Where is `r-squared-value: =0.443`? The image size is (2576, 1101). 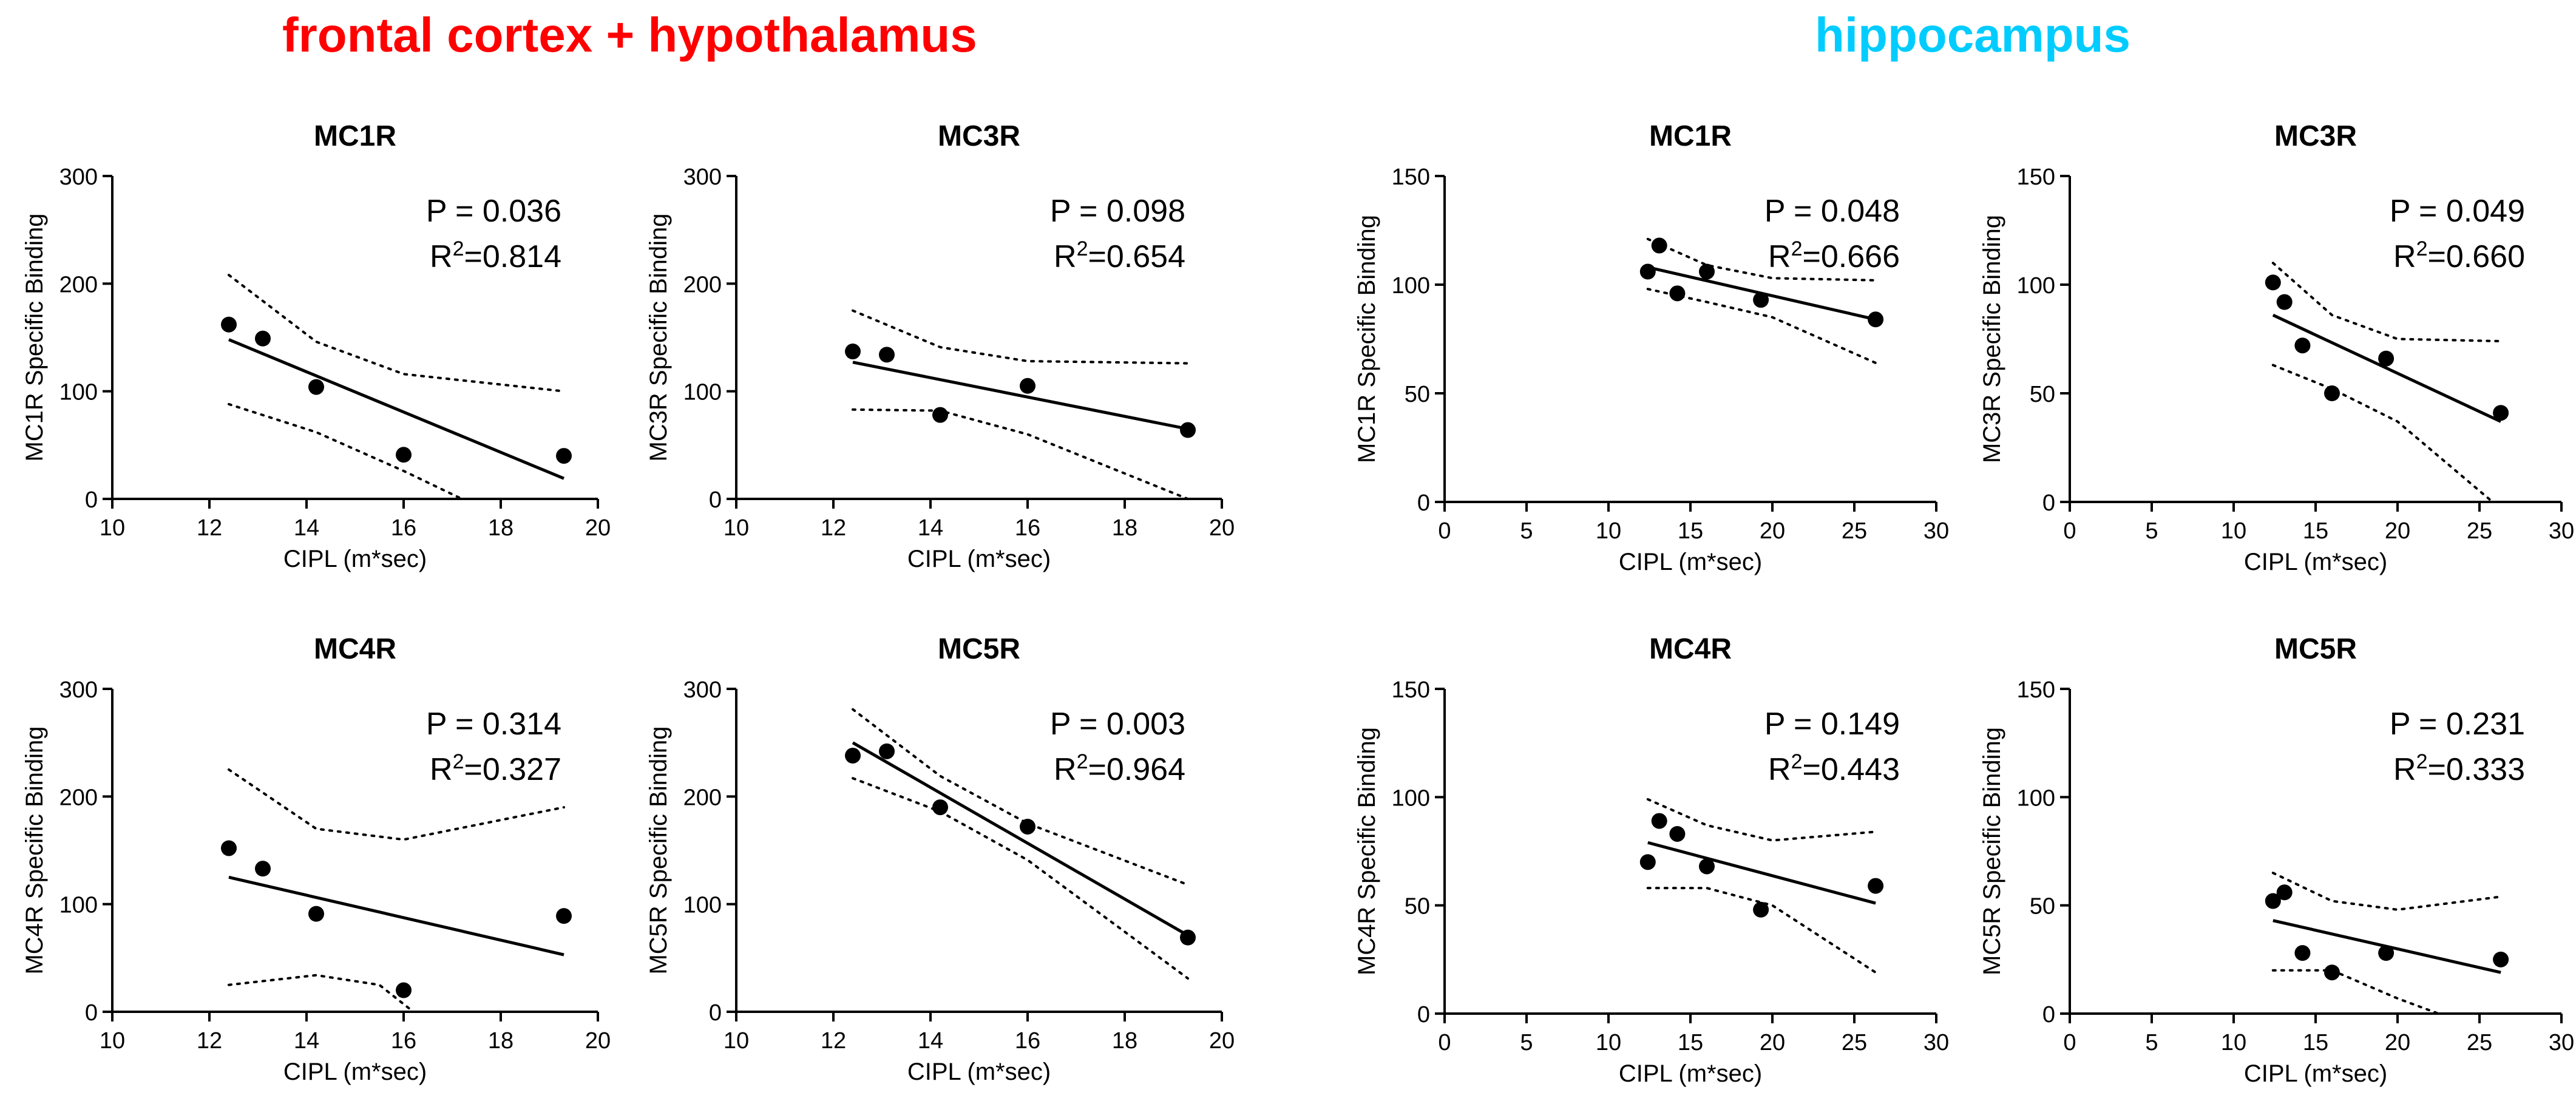
r-squared-value: =0.443 is located at coordinates (1851, 769).